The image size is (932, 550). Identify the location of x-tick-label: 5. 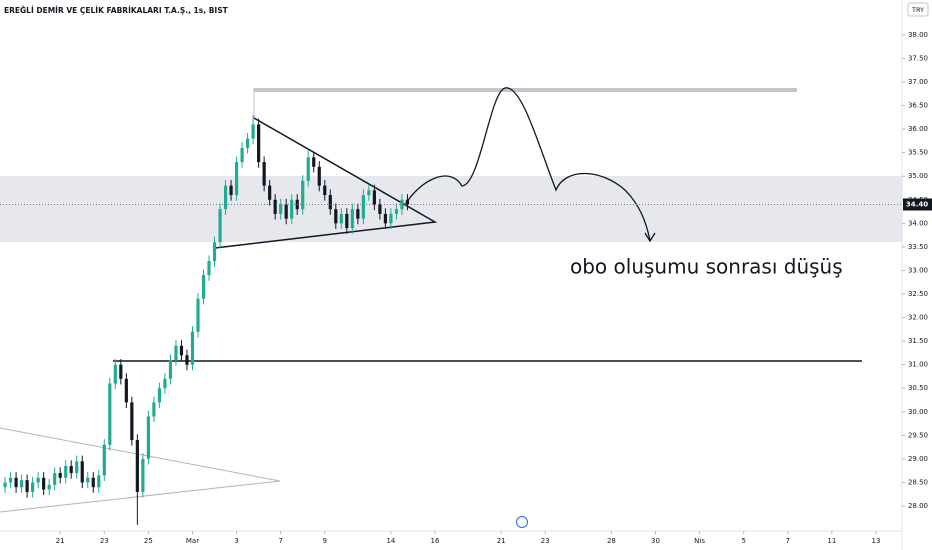
(743, 541).